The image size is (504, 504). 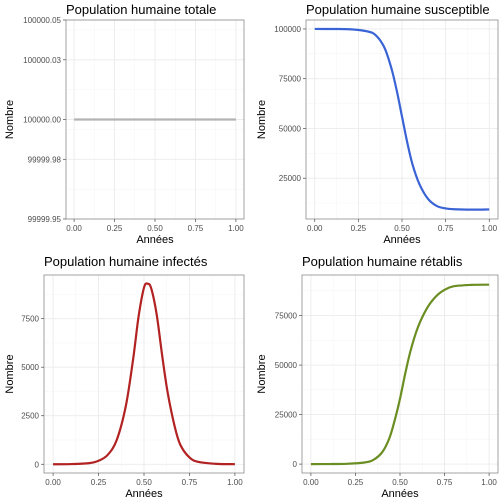 What do you see at coordinates (42, 20) in the screenshot?
I see `y-tick-label: 100000.05` at bounding box center [42, 20].